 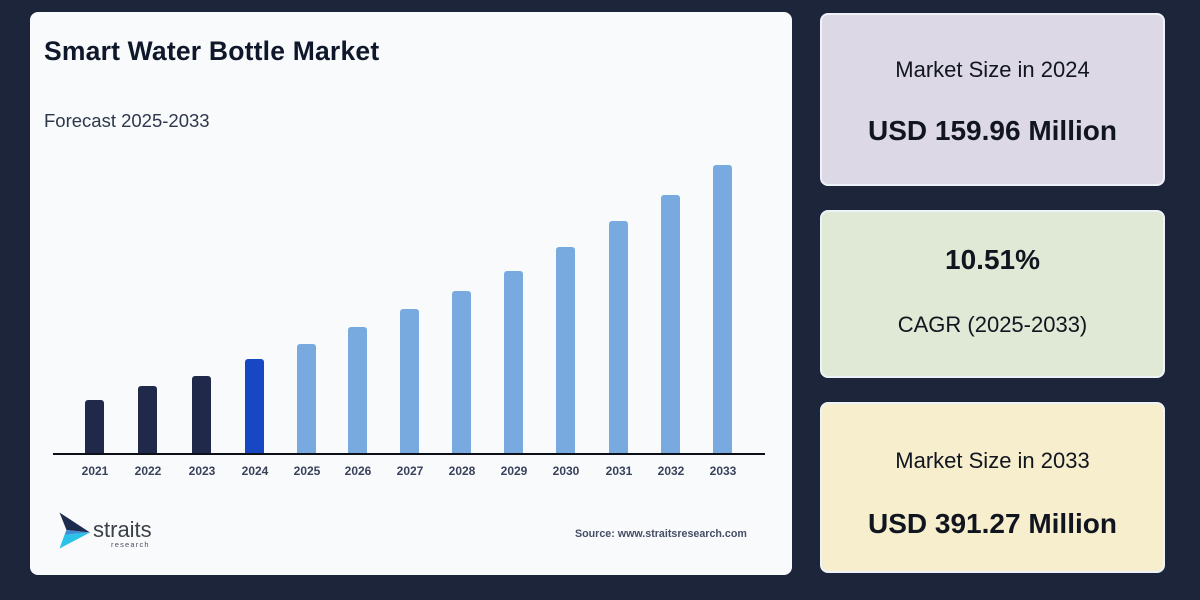 I want to click on svg-text: straits, so click(x=122, y=529).